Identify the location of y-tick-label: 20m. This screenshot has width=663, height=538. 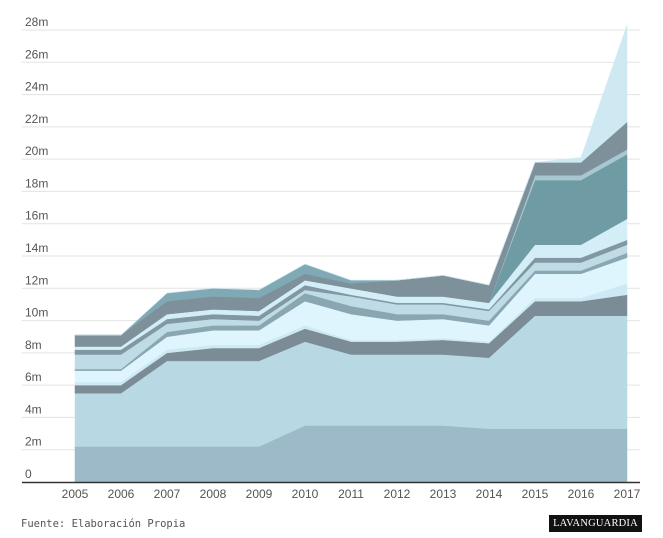
(36, 151).